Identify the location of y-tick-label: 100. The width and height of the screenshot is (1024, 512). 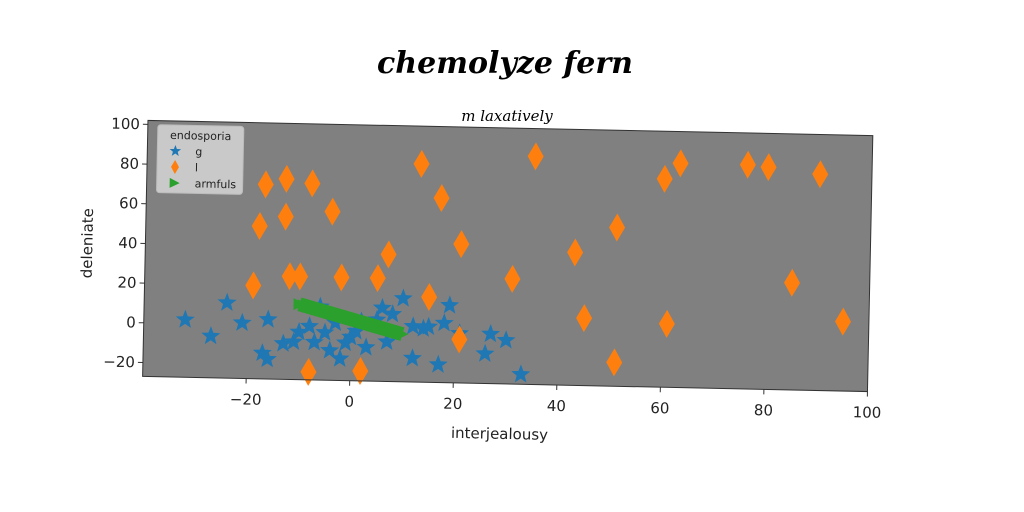
(125, 124).